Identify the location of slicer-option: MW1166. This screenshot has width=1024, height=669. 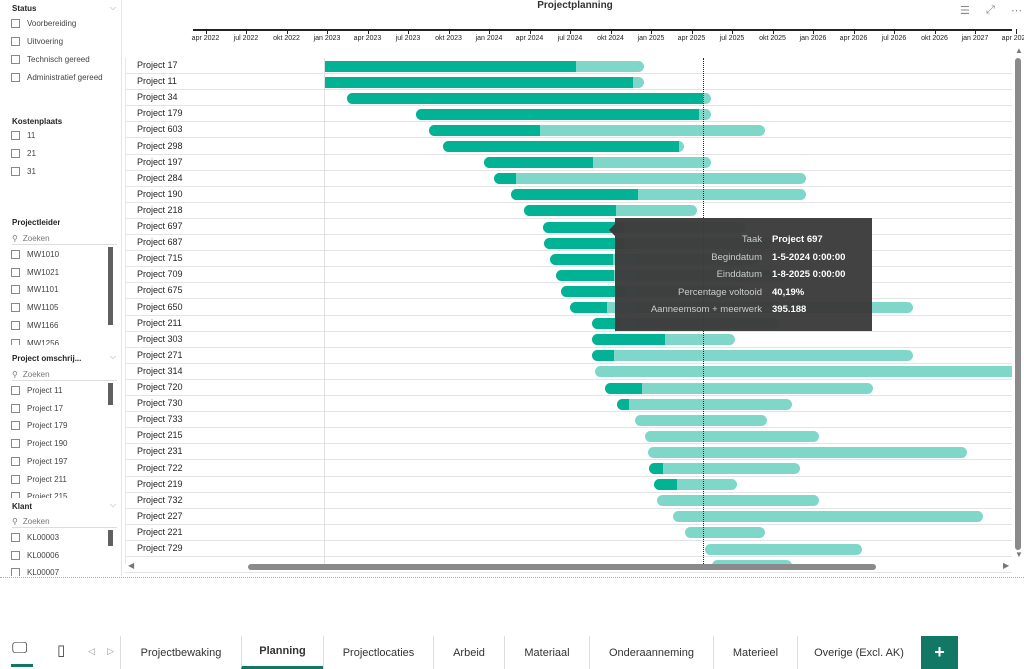
(34, 325).